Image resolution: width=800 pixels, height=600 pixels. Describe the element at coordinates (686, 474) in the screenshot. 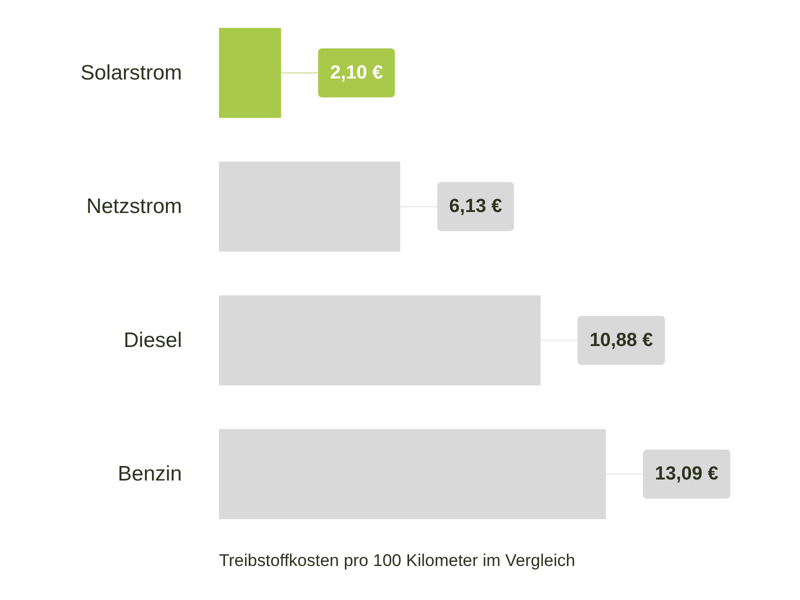

I see `data-label: 13,09 €` at that location.